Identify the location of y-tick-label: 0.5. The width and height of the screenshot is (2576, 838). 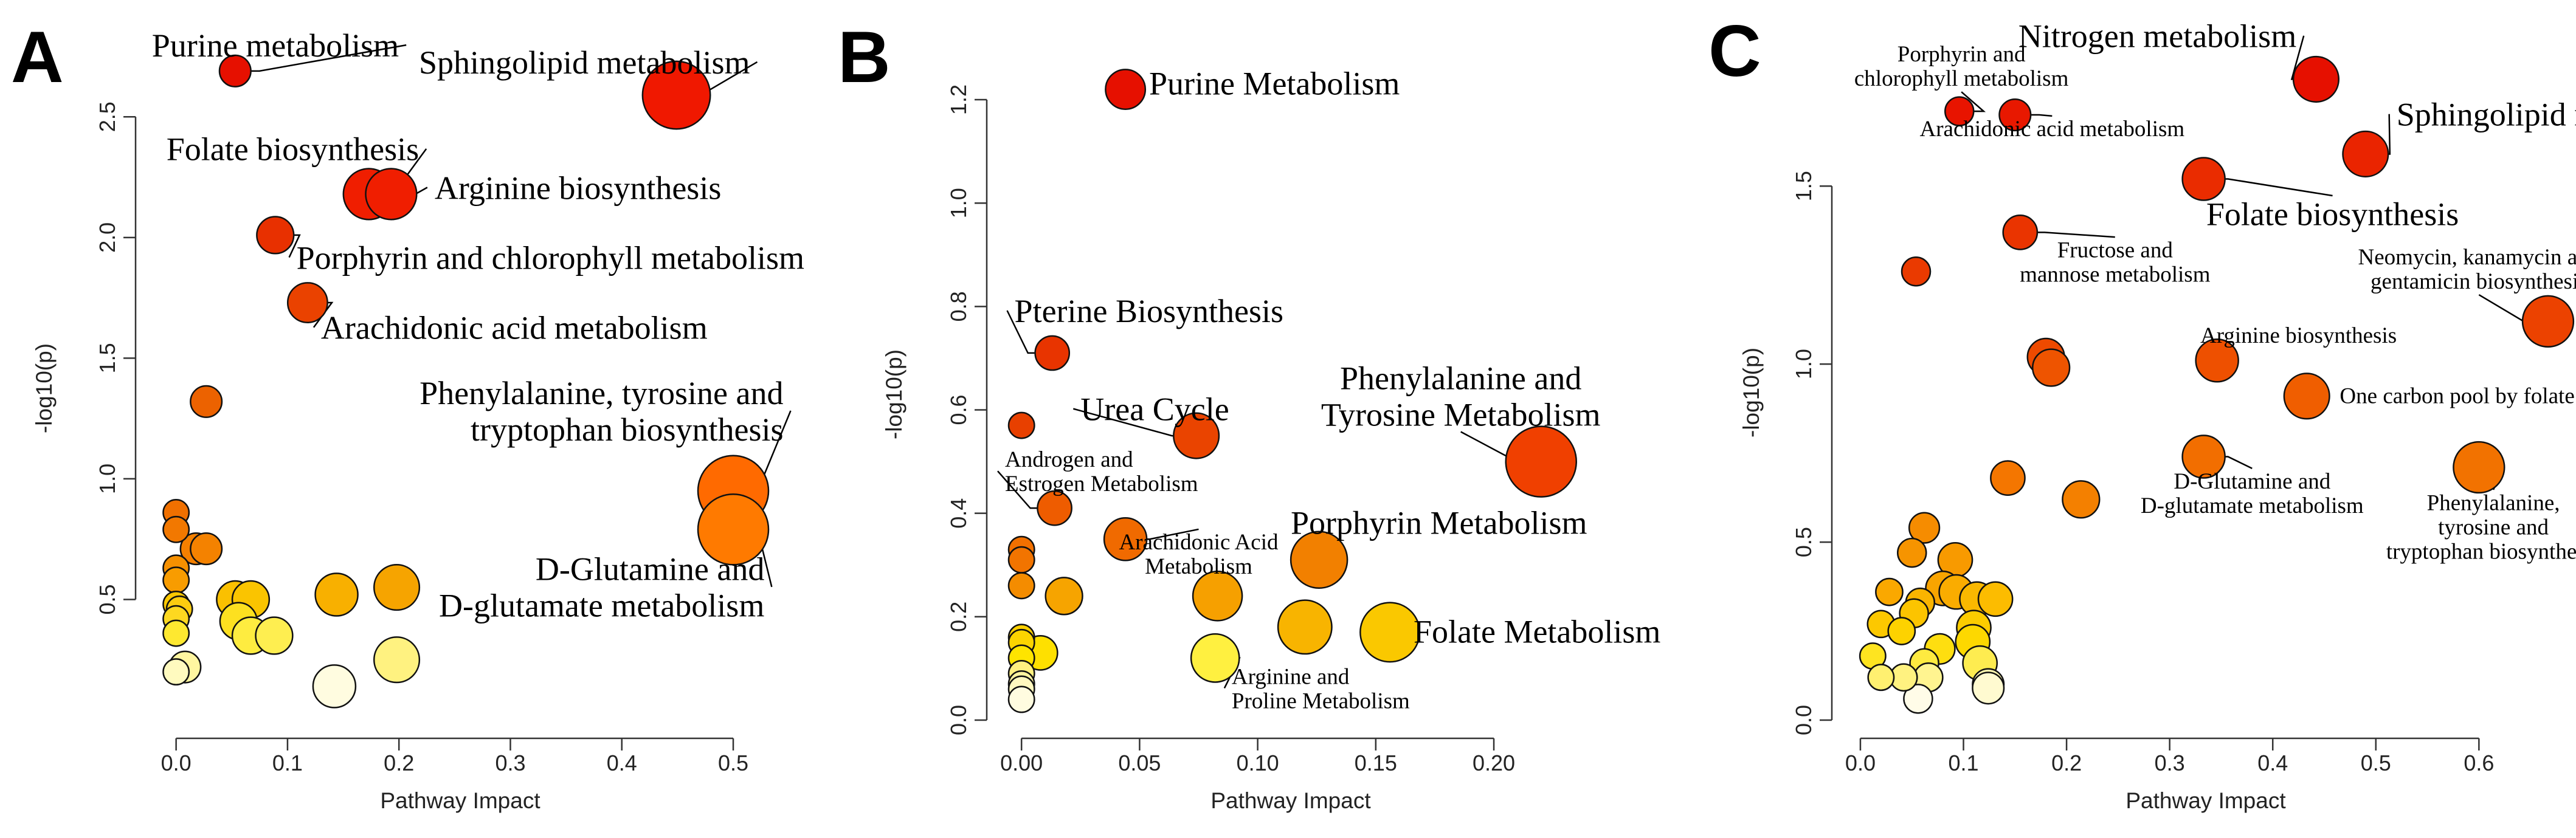
(1804, 542).